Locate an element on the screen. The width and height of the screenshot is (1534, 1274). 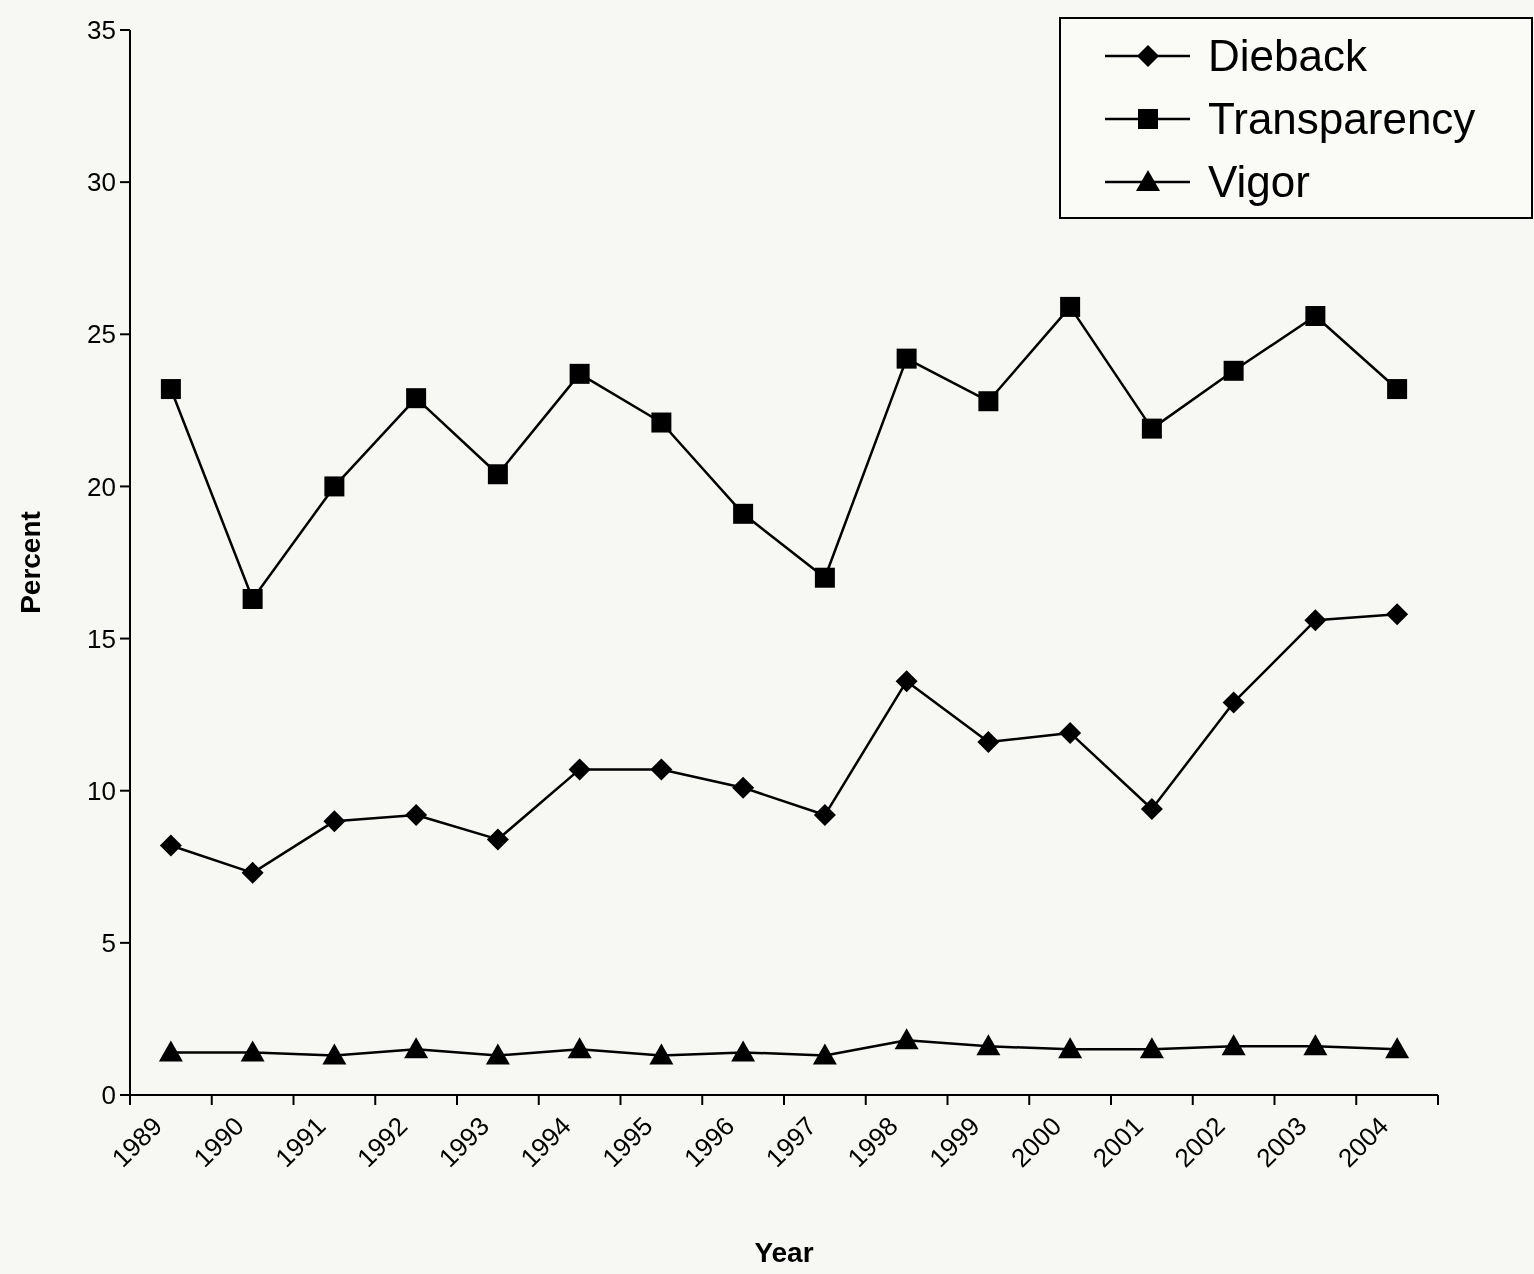
y-axis-title: Percent is located at coordinates (30, 562).